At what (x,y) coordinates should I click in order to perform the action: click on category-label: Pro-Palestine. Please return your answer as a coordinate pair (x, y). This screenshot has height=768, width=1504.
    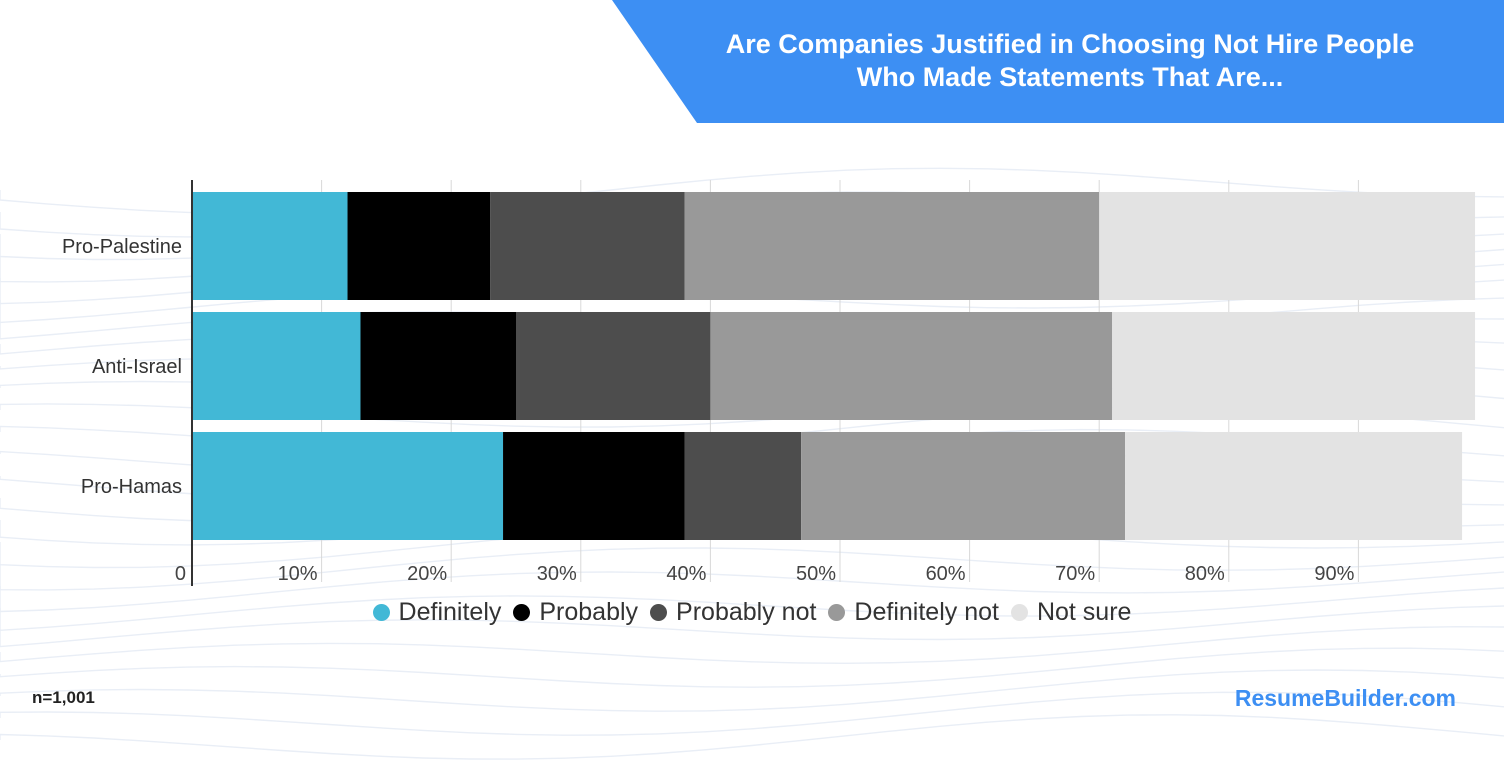
    Looking at the image, I should click on (122, 247).